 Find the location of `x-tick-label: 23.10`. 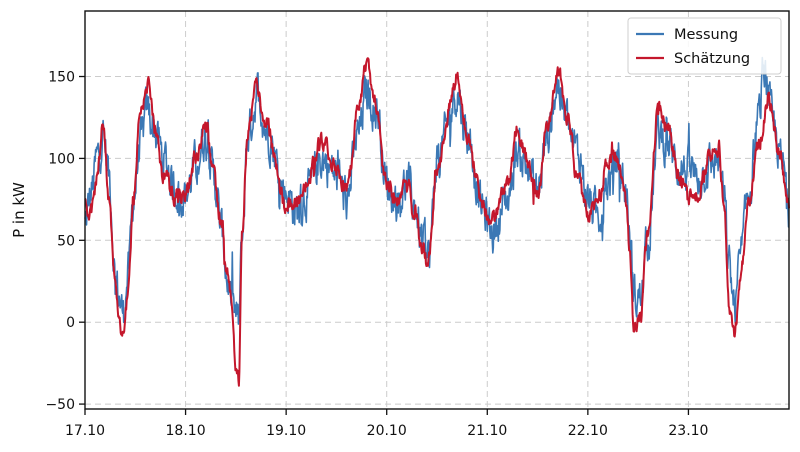

x-tick-label: 23.10 is located at coordinates (688, 431).